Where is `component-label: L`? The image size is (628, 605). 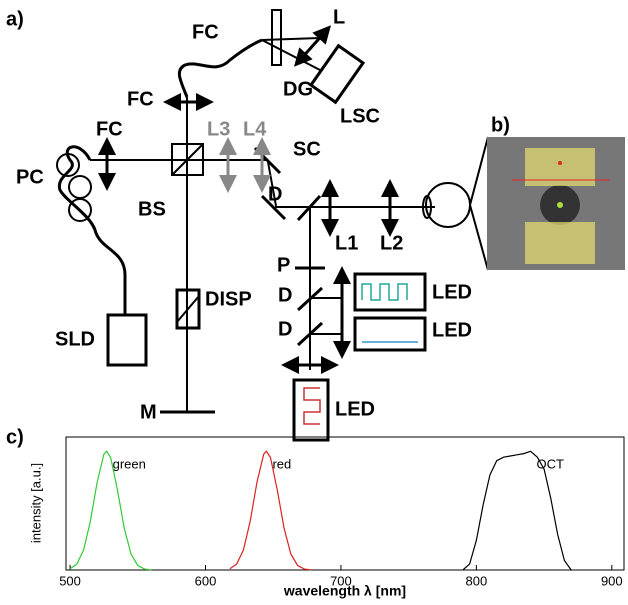
component-label: L is located at coordinates (339, 17).